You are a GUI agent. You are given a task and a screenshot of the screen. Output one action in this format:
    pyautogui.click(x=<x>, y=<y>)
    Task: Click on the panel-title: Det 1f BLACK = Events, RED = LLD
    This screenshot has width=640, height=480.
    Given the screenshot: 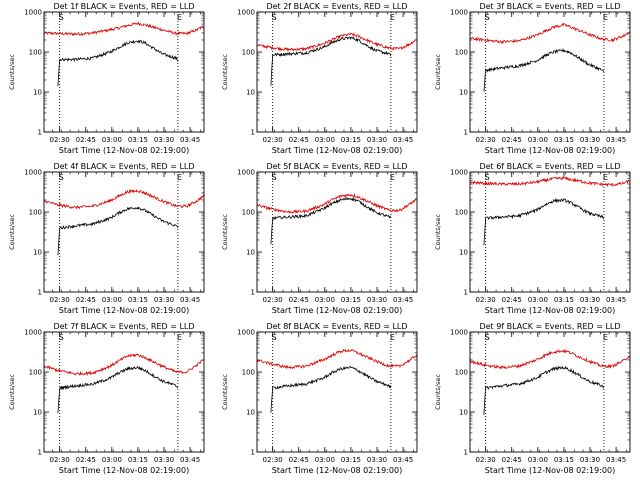 What is the action you would take?
    pyautogui.click(x=123, y=6)
    